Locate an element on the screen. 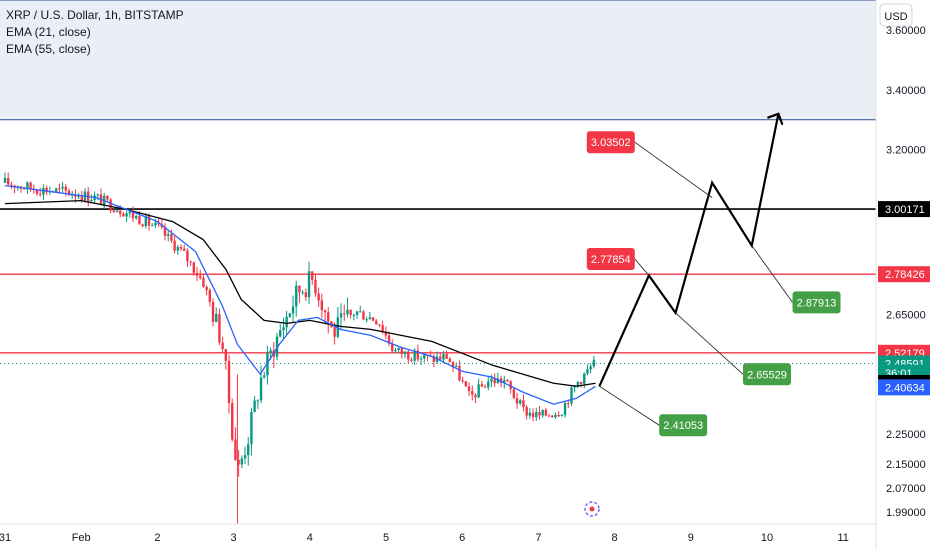  x-tick-2: 2 is located at coordinates (157, 538).